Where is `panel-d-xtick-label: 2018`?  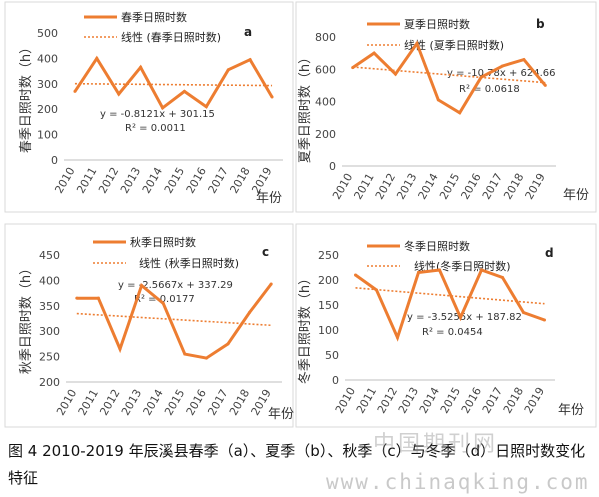 panel-d-xtick-label: 2018 is located at coordinates (513, 400).